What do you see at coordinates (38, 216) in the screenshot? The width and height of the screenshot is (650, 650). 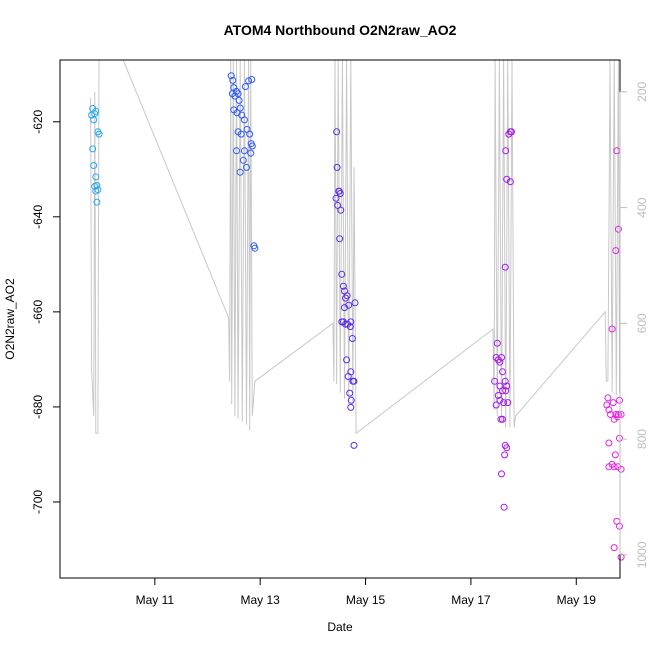 I see `y-tick-label: -640` at bounding box center [38, 216].